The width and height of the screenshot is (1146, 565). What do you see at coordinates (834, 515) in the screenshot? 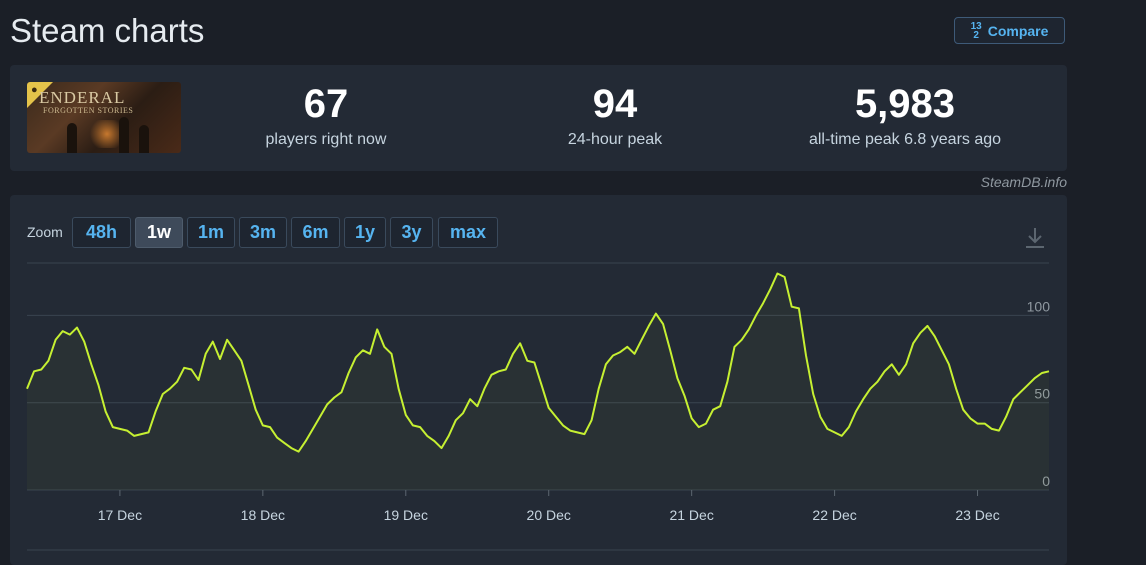
I see `x-tick-label: 22 Dec` at bounding box center [834, 515].